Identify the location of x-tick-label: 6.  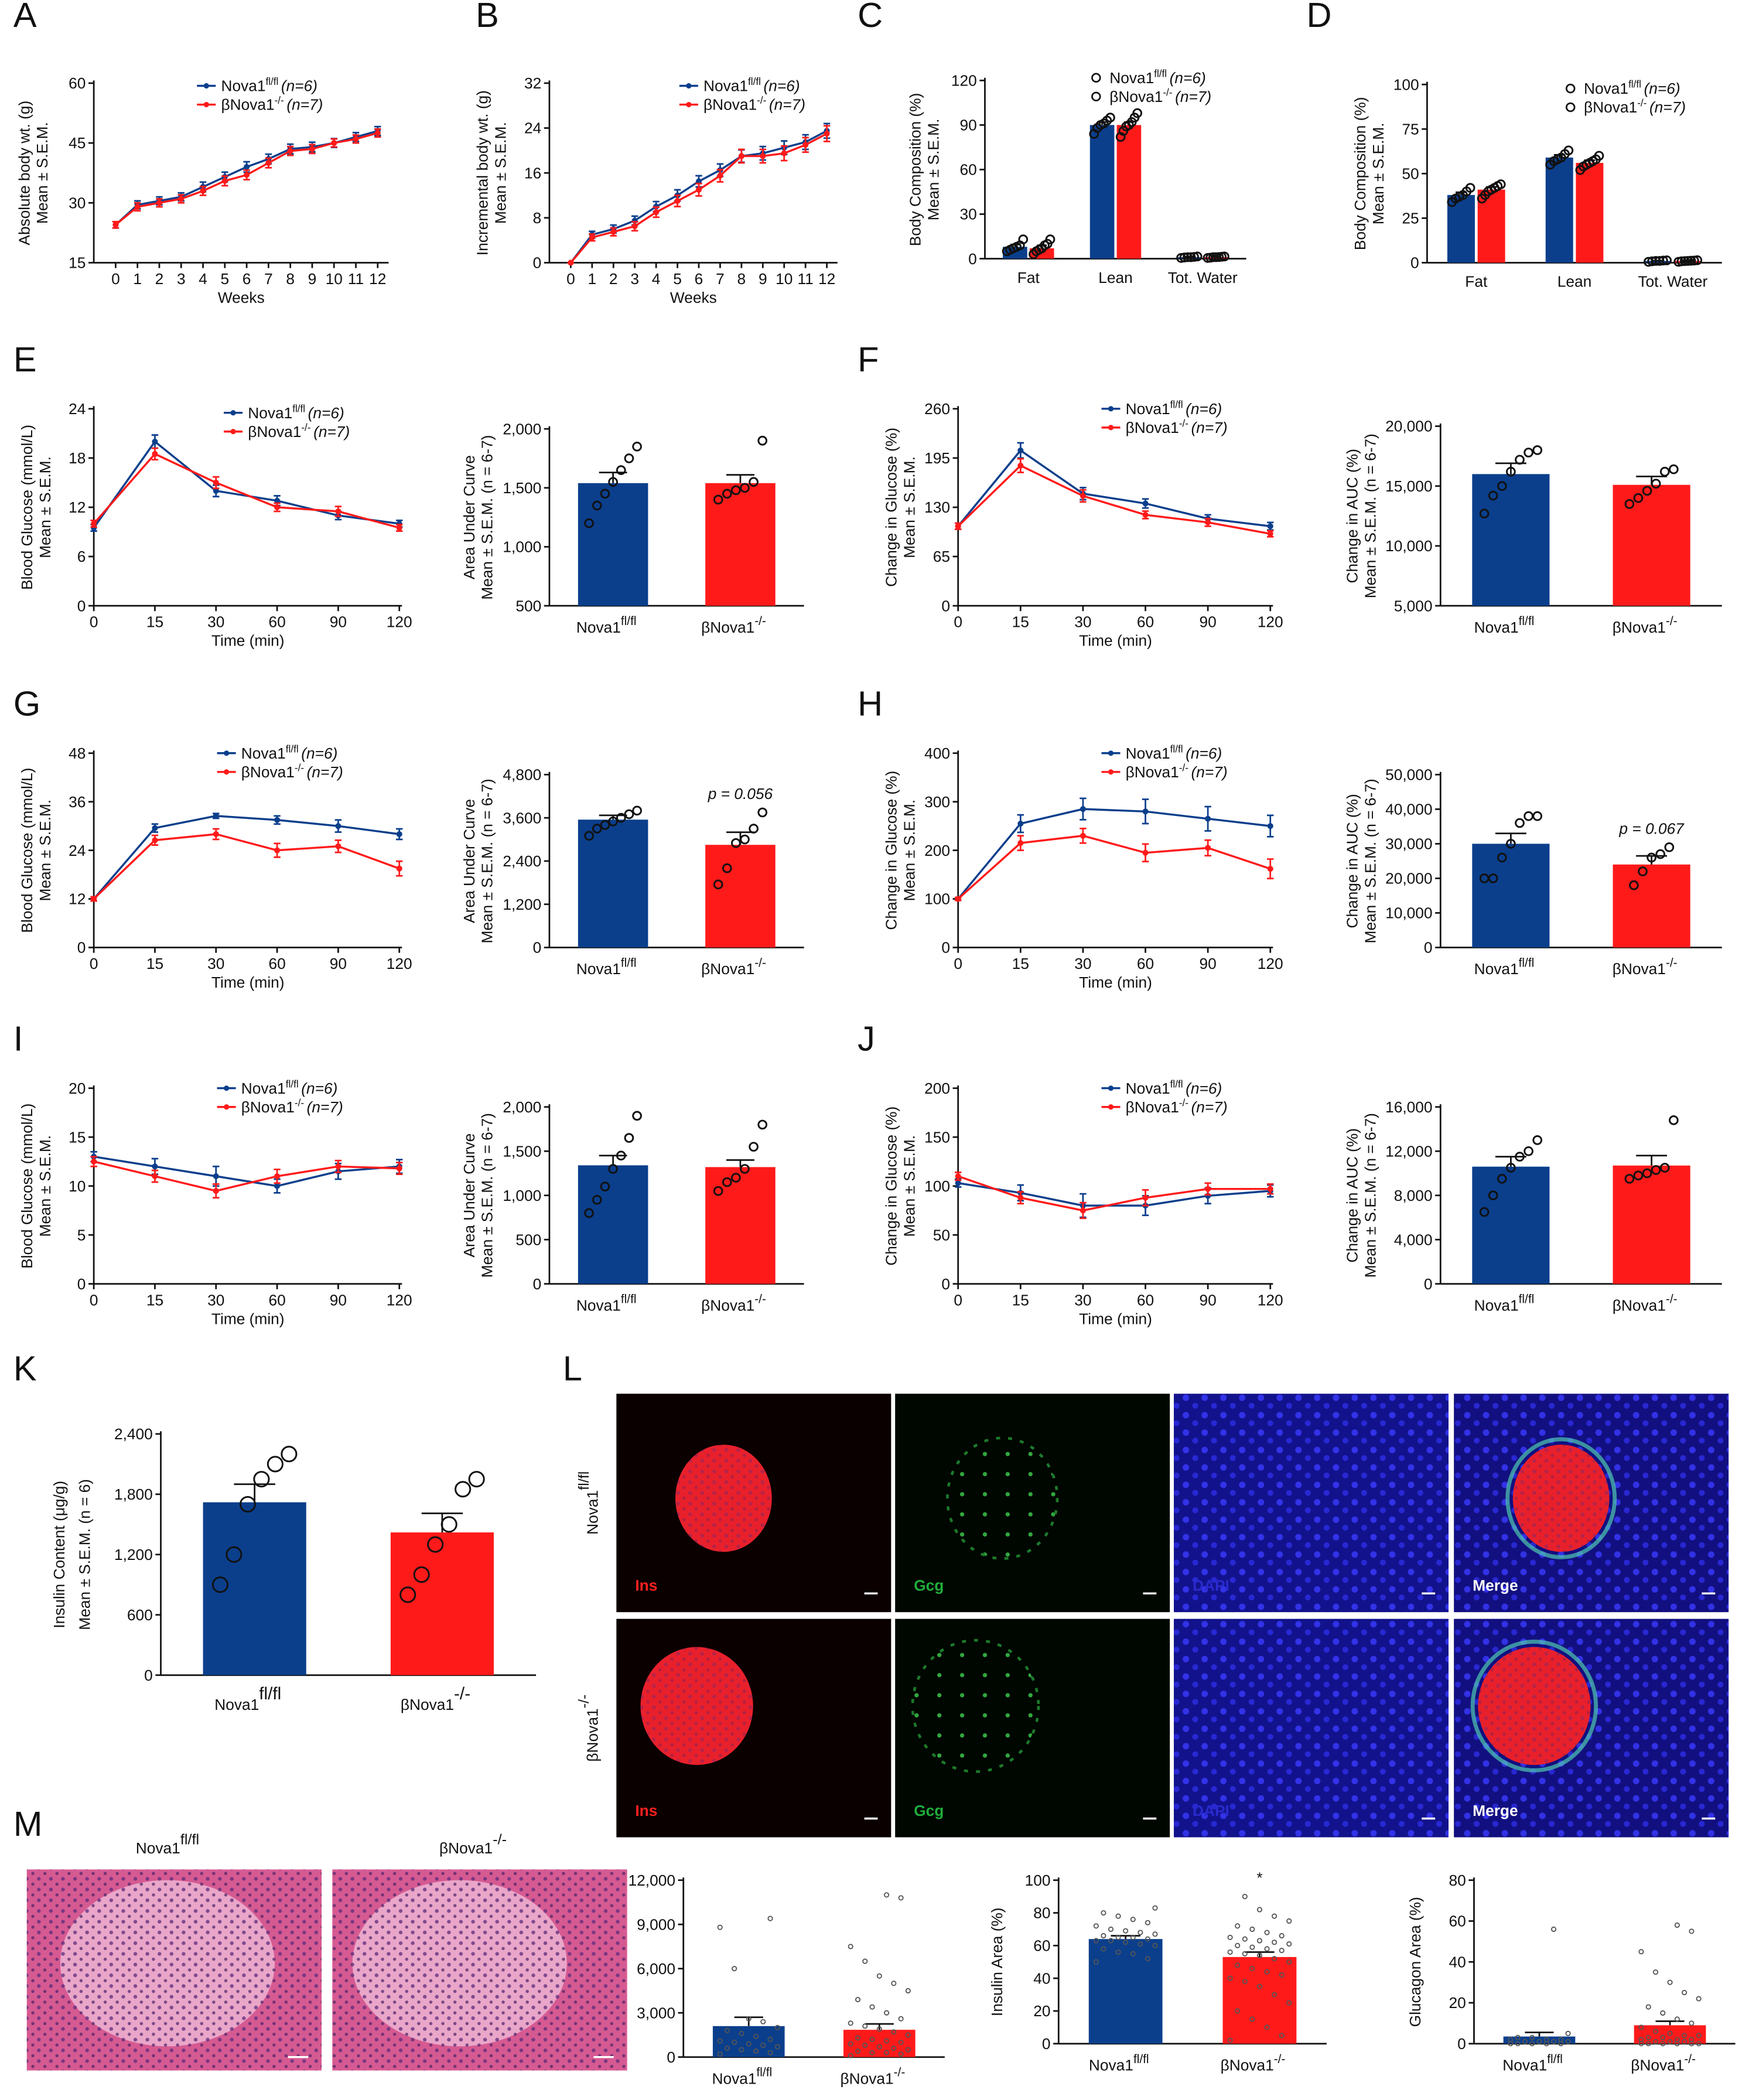
(699, 279).